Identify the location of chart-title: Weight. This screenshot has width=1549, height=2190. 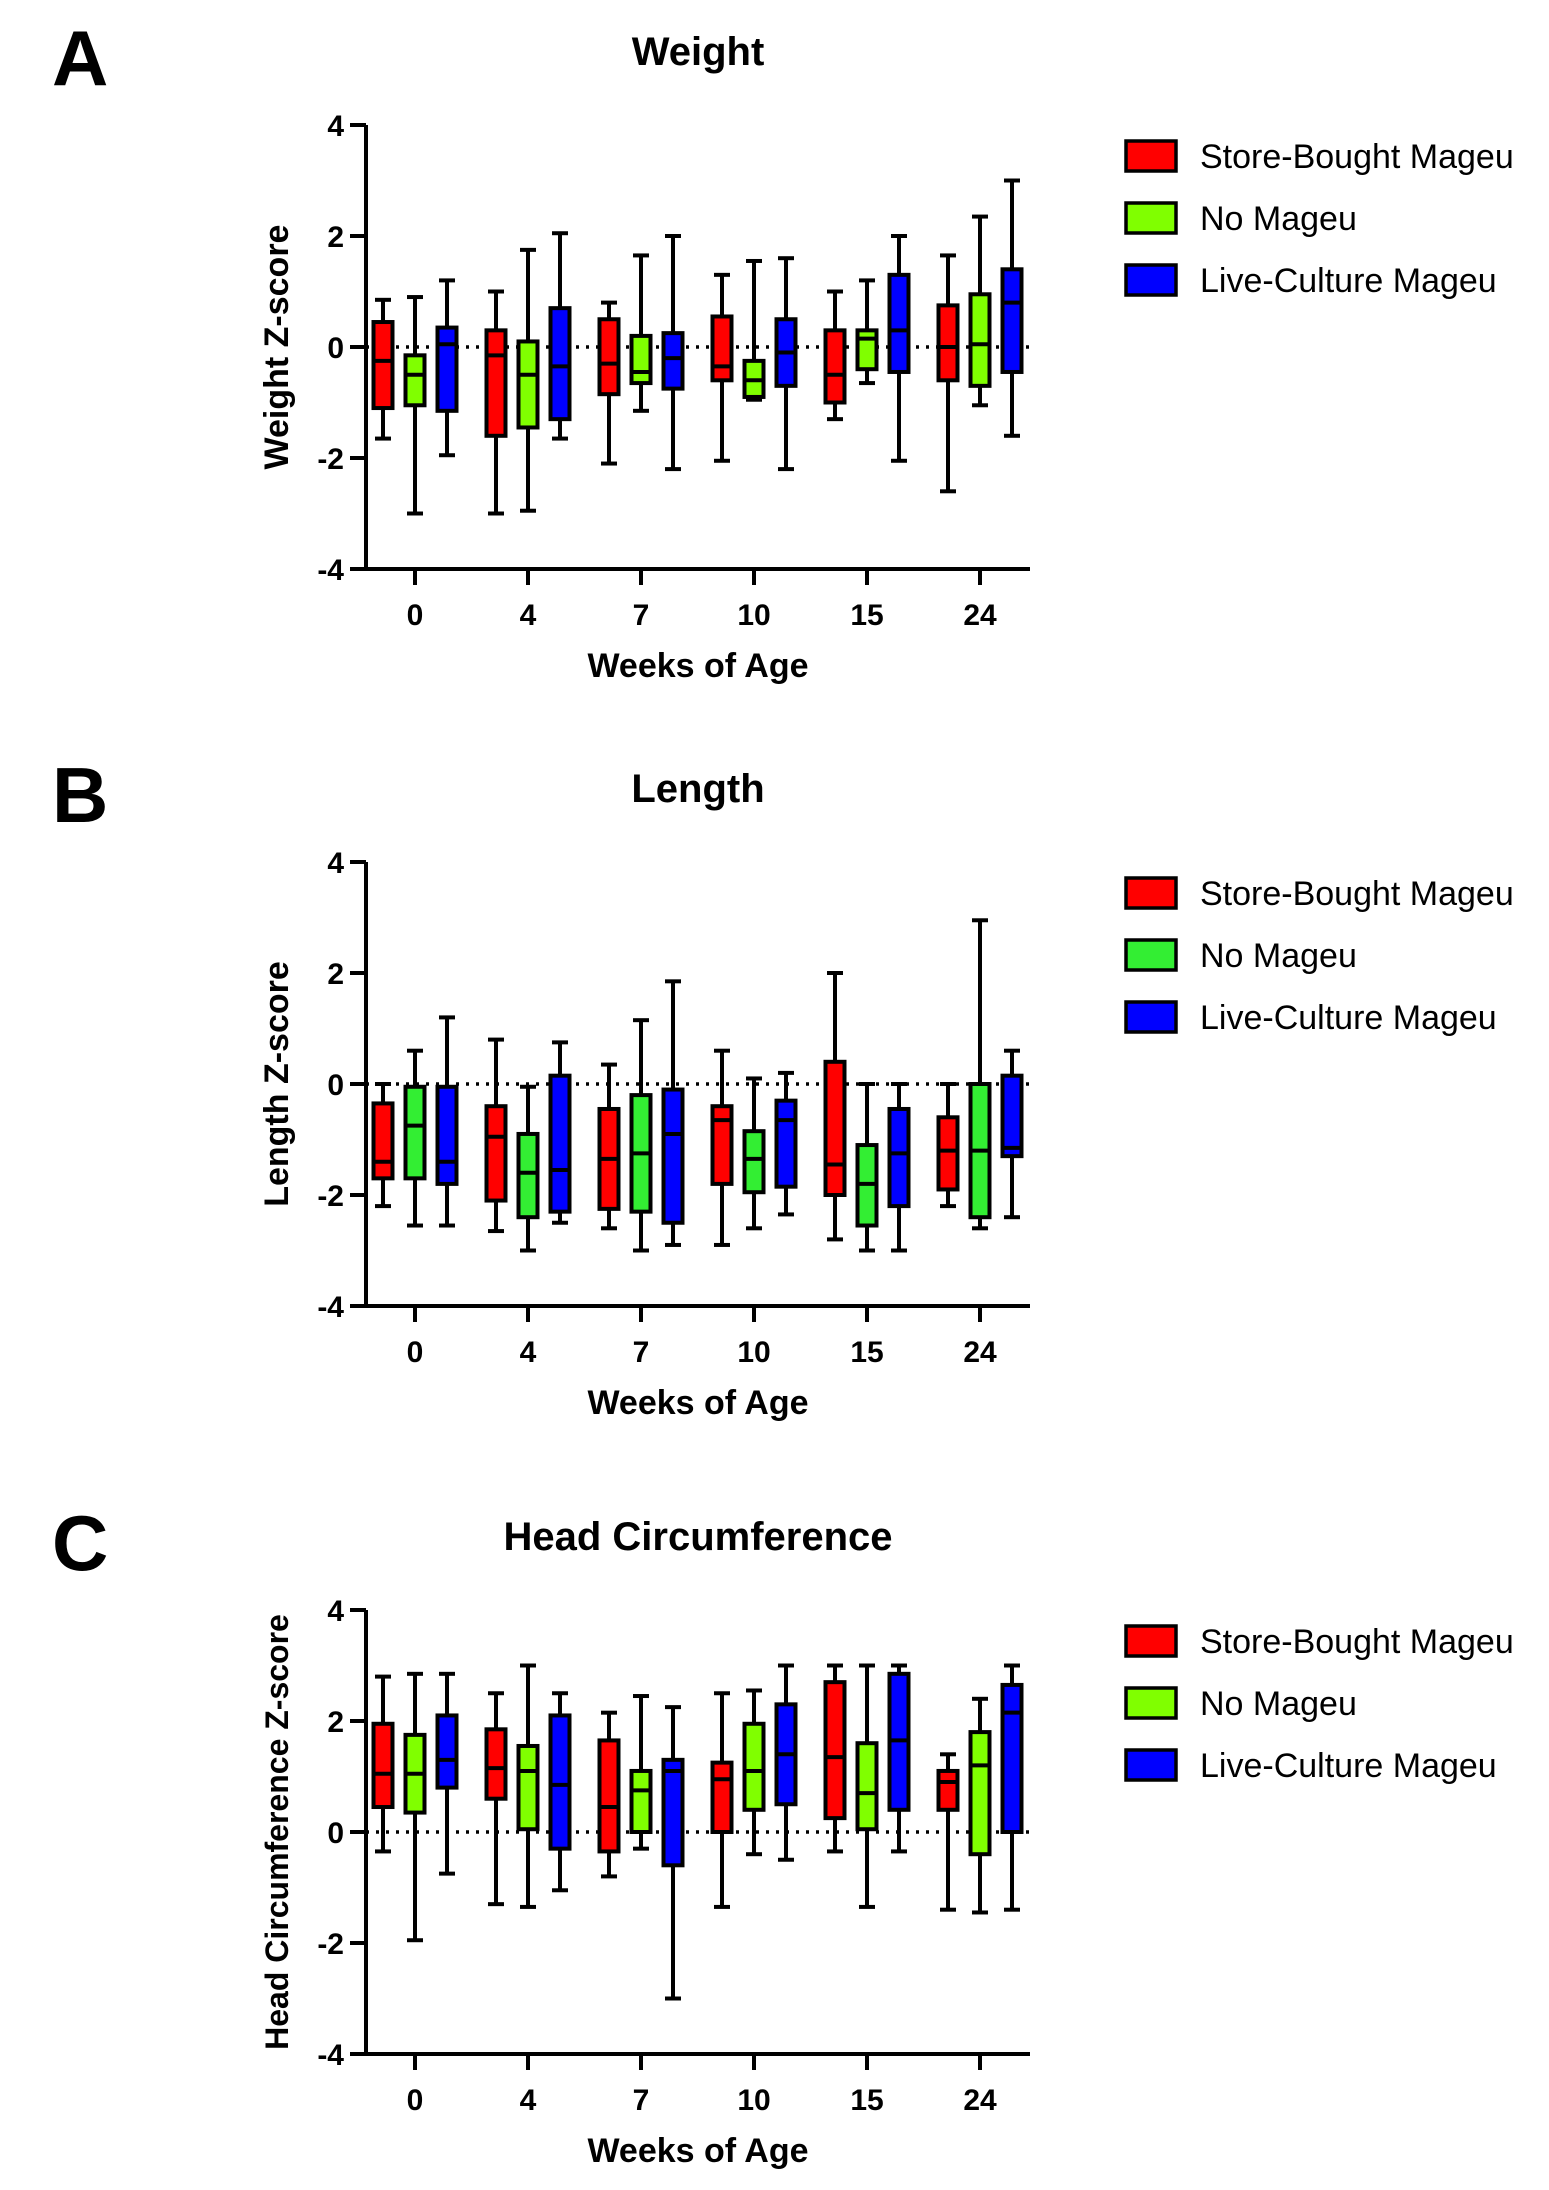
(698, 52).